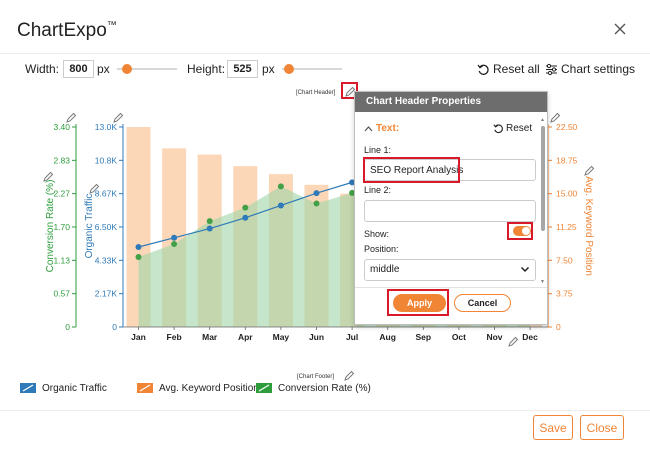  What do you see at coordinates (482, 303) in the screenshot?
I see `cancel-button: Cancel` at bounding box center [482, 303].